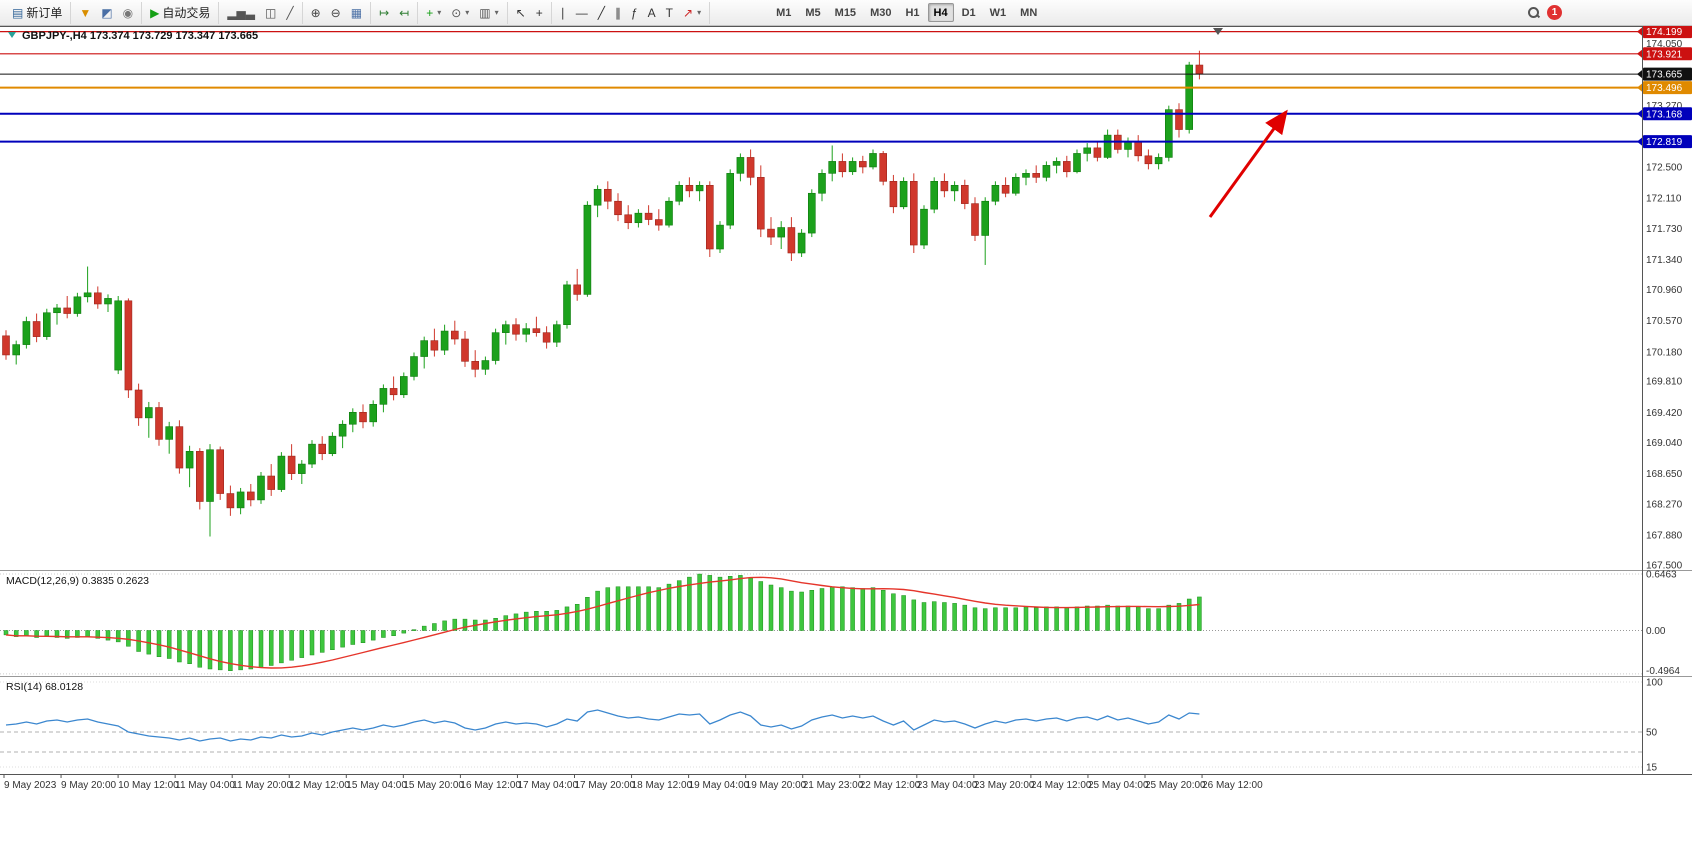 The height and width of the screenshot is (863, 1692). I want to click on time-axis-label: 23 May 20:00, so click(1004, 785).